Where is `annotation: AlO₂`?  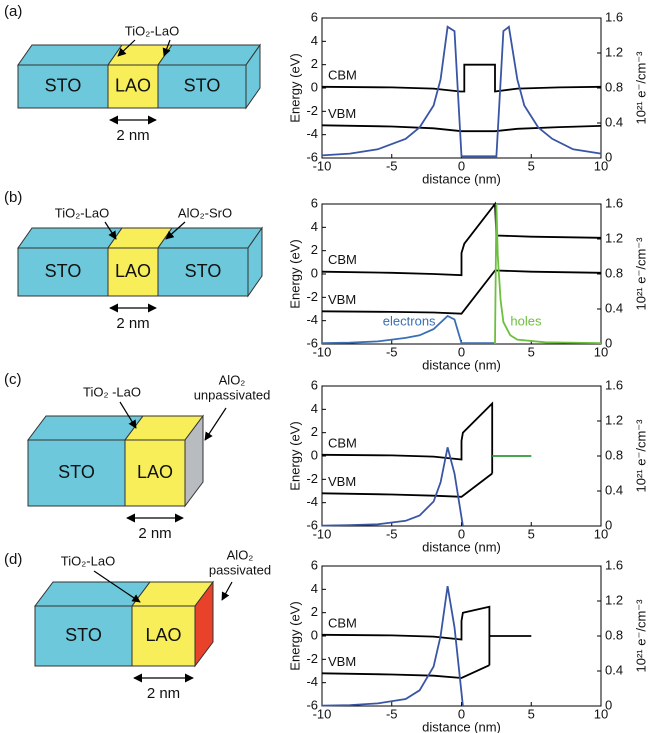 annotation: AlO₂ is located at coordinates (240, 554).